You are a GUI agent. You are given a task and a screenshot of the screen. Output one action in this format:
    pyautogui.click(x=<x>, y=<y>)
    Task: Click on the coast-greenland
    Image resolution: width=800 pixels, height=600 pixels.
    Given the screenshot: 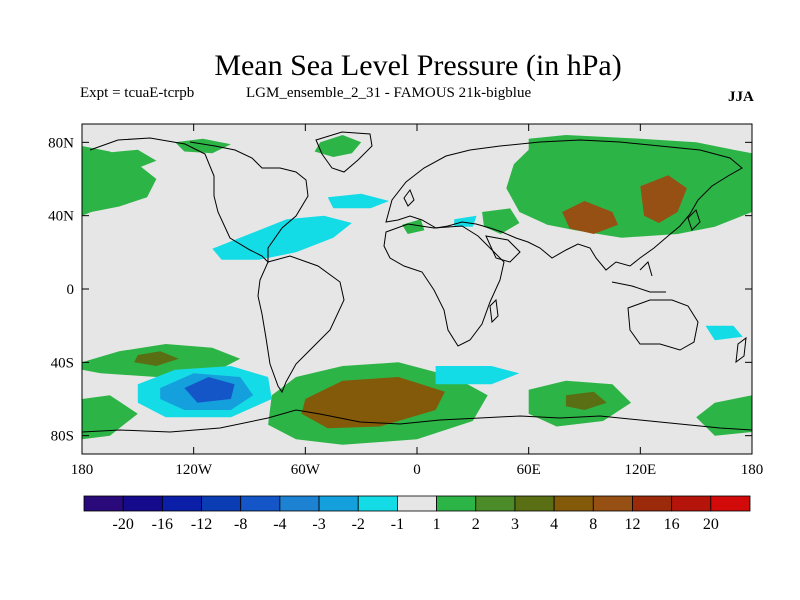 What is the action you would take?
    pyautogui.click(x=344, y=152)
    